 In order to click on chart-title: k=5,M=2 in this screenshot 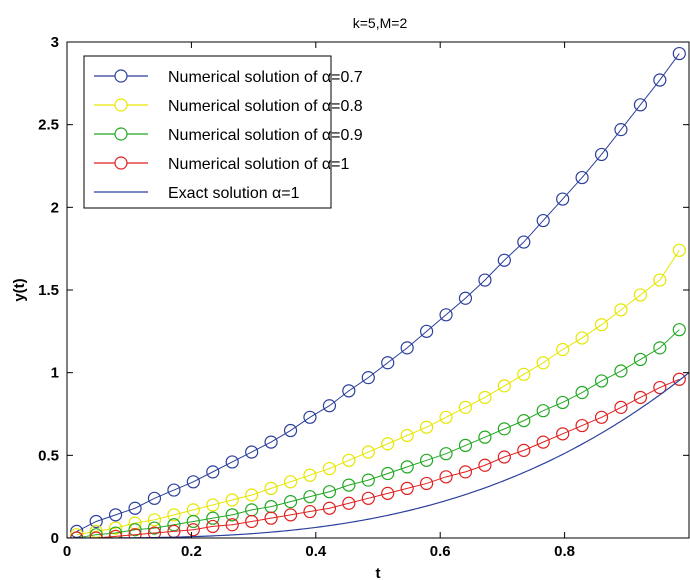, I will do `click(380, 23)`.